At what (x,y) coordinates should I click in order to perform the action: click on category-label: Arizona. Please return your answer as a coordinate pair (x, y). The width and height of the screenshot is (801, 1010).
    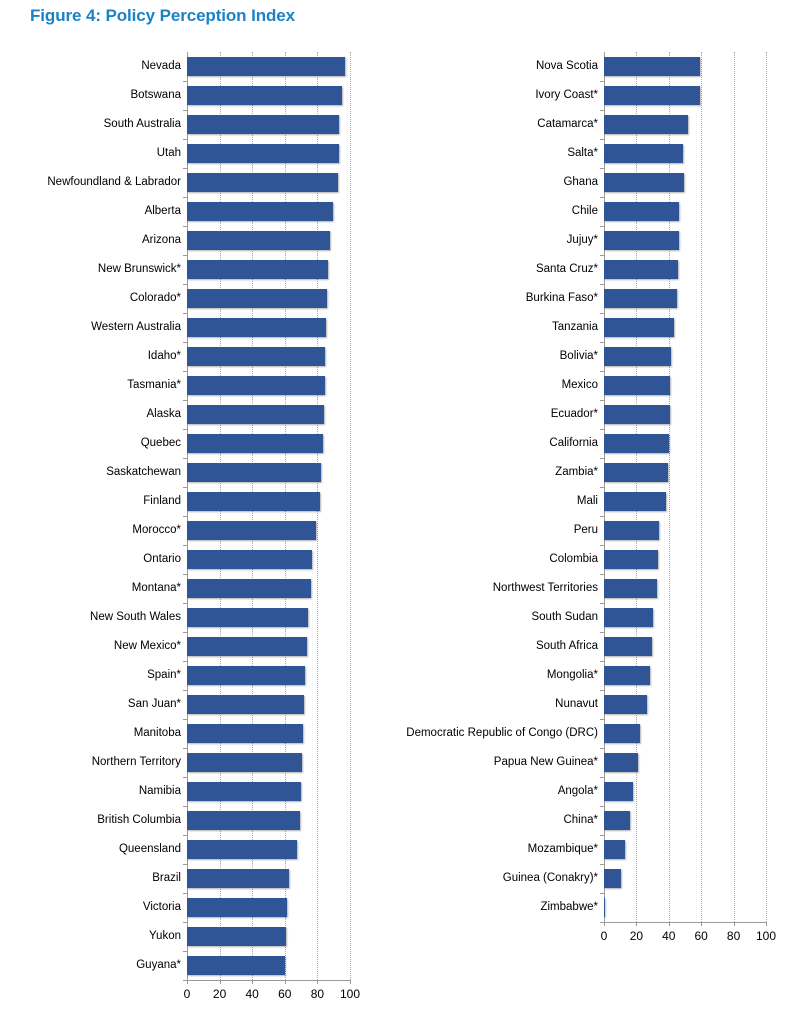
    Looking at the image, I should click on (161, 239).